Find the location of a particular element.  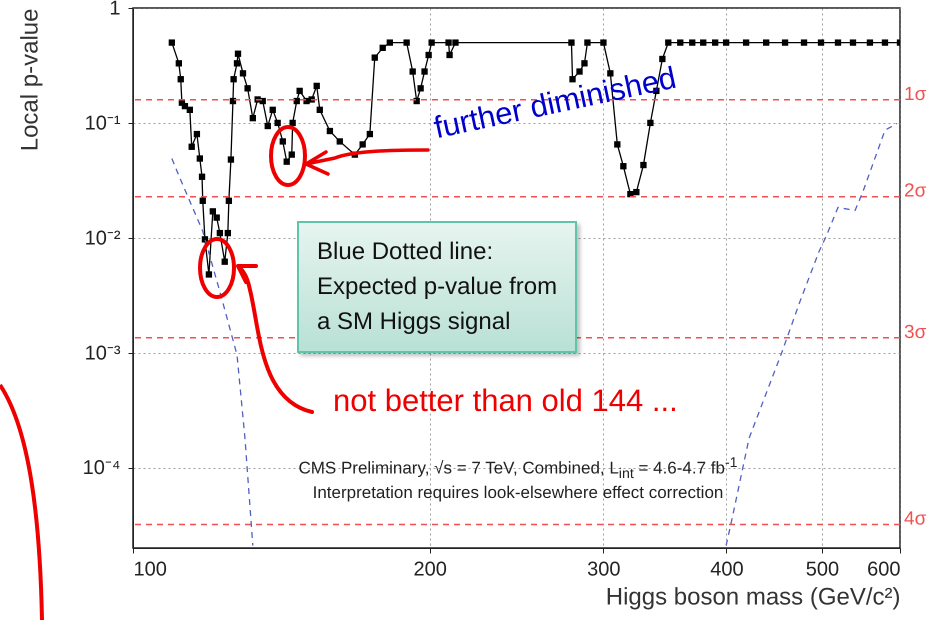

x-tick-label: 300 is located at coordinates (603, 569).